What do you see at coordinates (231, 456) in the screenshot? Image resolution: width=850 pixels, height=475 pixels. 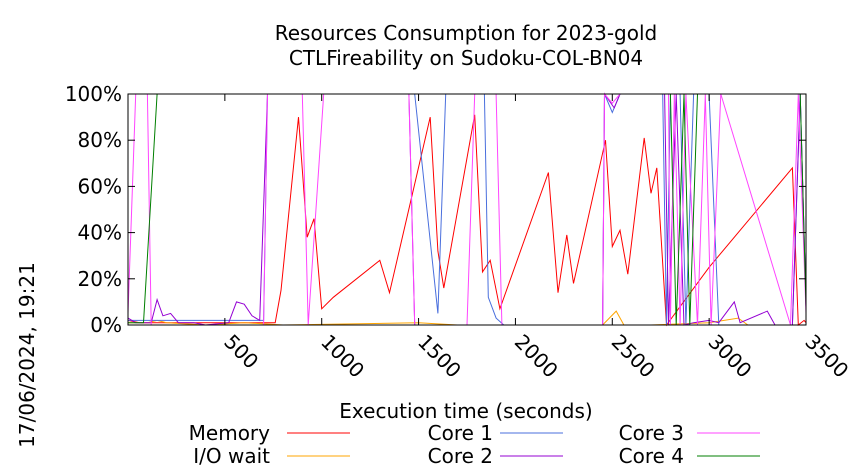 I see `legend-label-i-o-wait: I/O wait` at bounding box center [231, 456].